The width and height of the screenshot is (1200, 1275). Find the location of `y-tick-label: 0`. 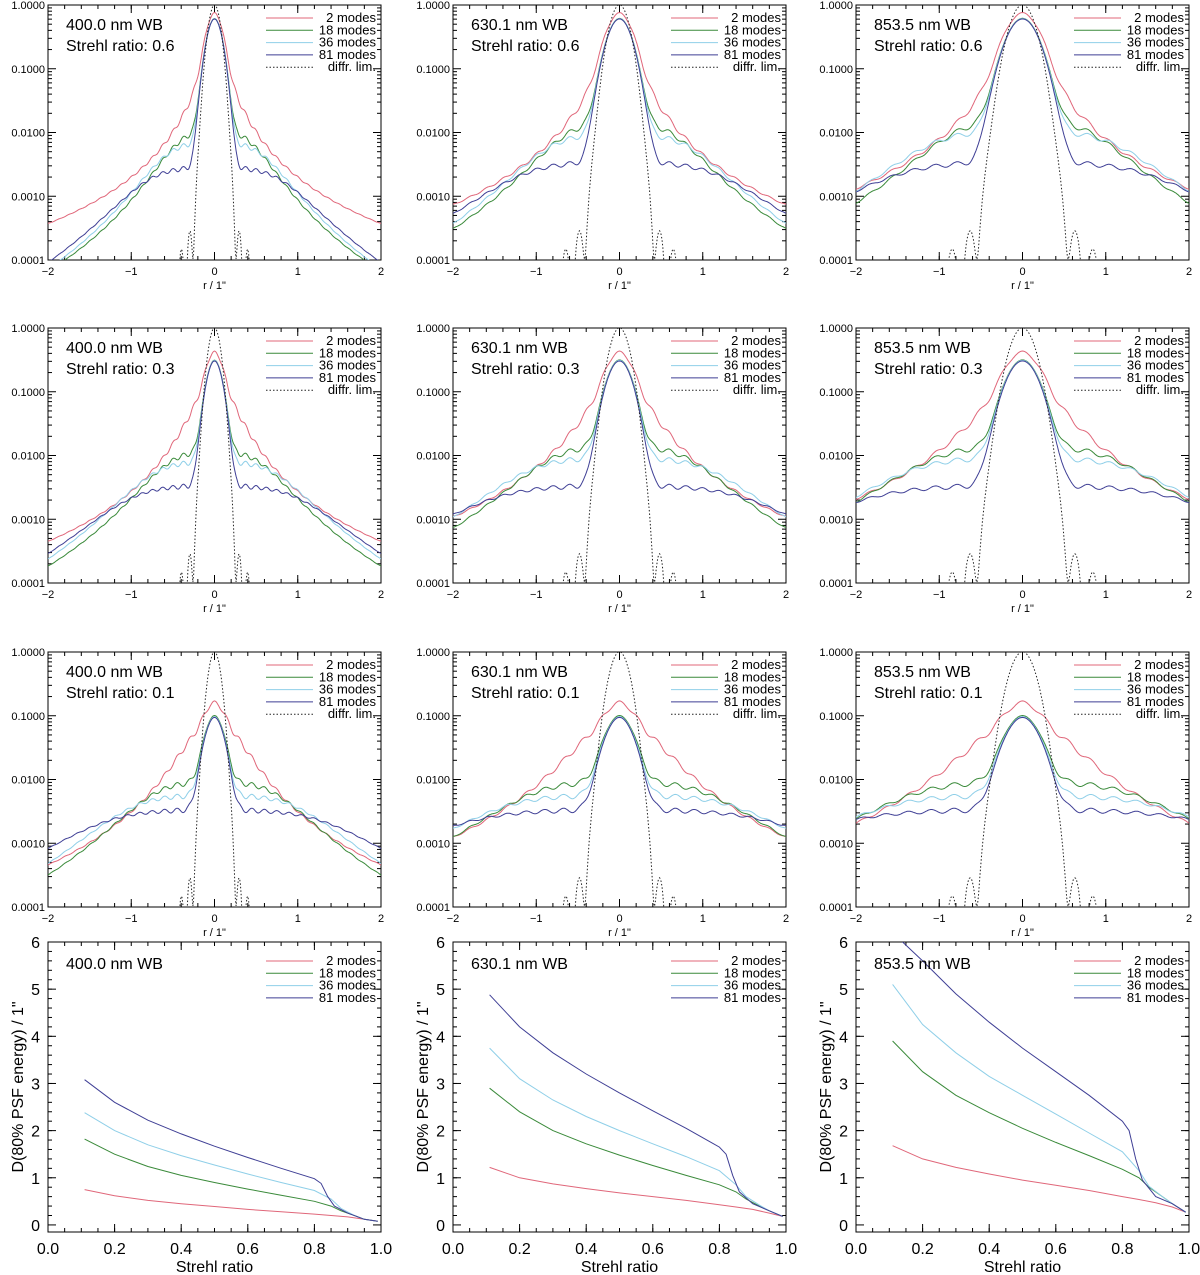

y-tick-label: 0 is located at coordinates (35, 1226).